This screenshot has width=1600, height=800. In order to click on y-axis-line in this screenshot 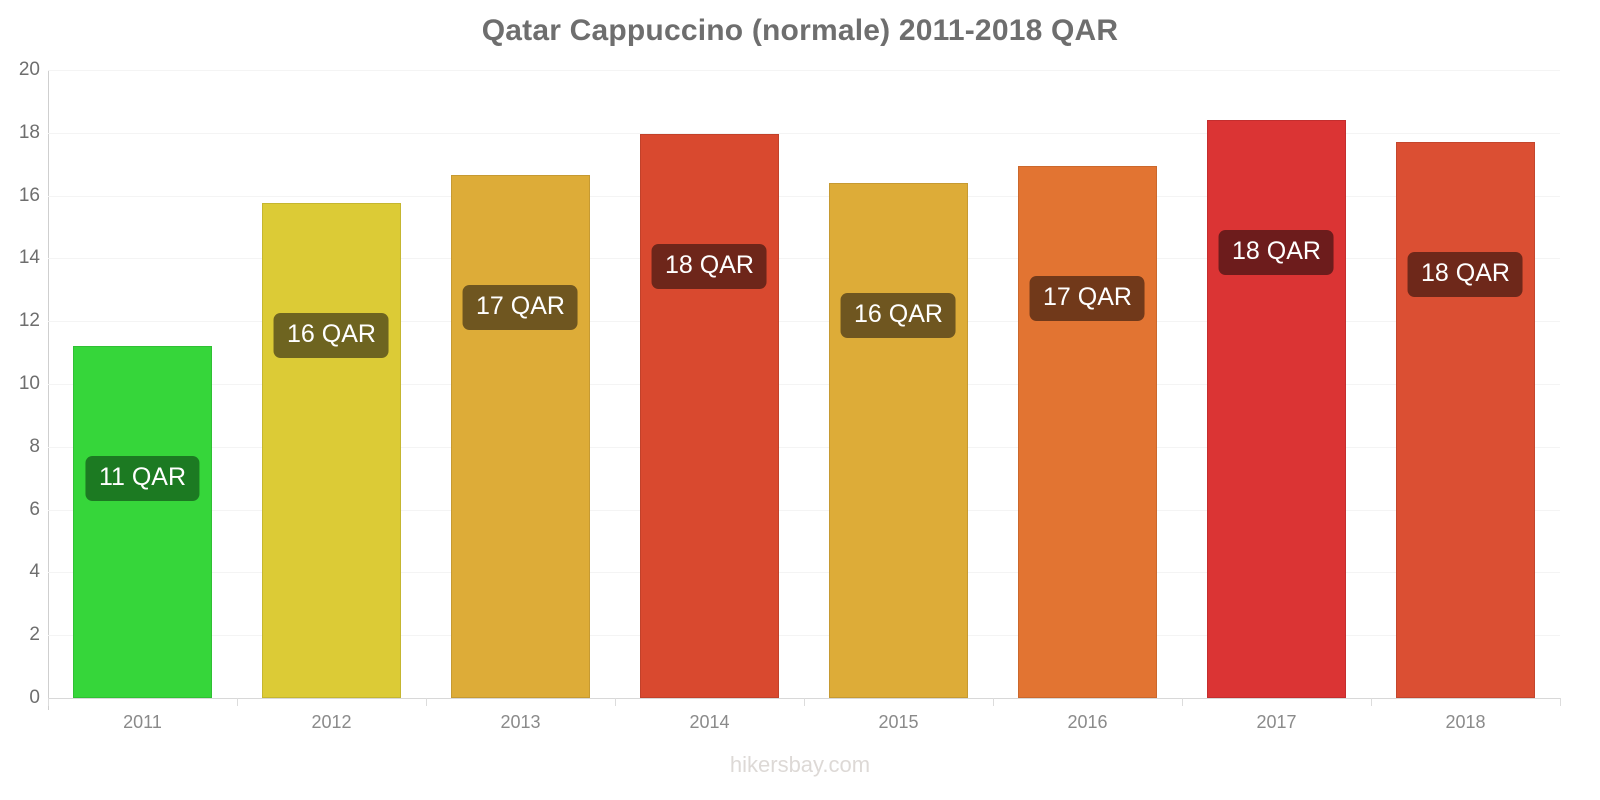, I will do `click(48, 390)`.